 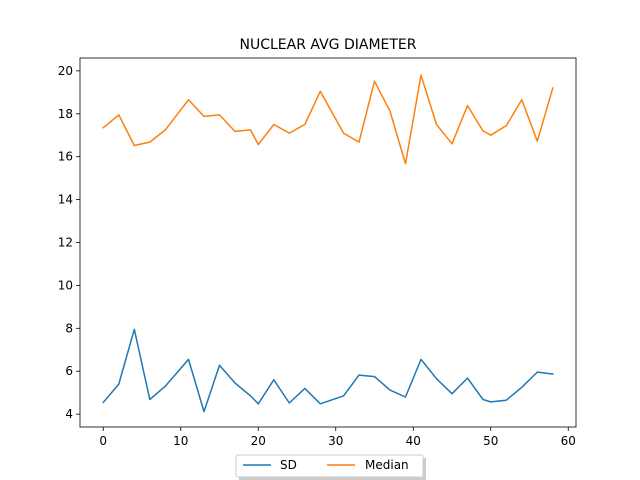 I want to click on x-tick-label: 10, so click(x=180, y=441).